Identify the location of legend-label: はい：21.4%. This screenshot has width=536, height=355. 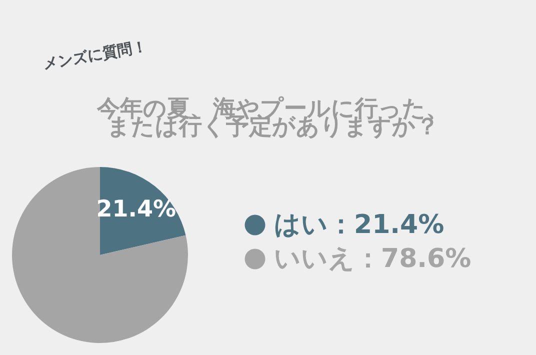
(359, 225).